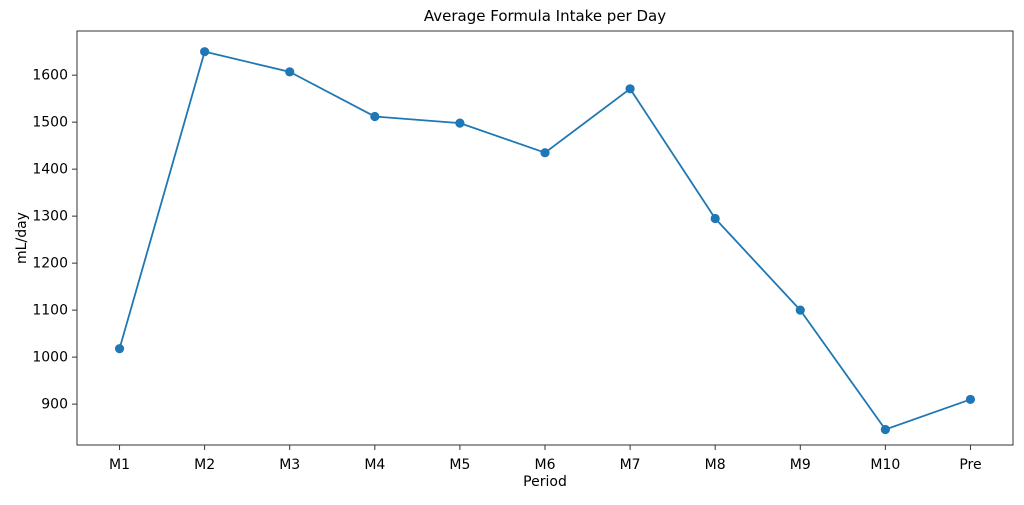  Describe the element at coordinates (204, 465) in the screenshot. I see `x-tick-label-m2: M2` at that location.